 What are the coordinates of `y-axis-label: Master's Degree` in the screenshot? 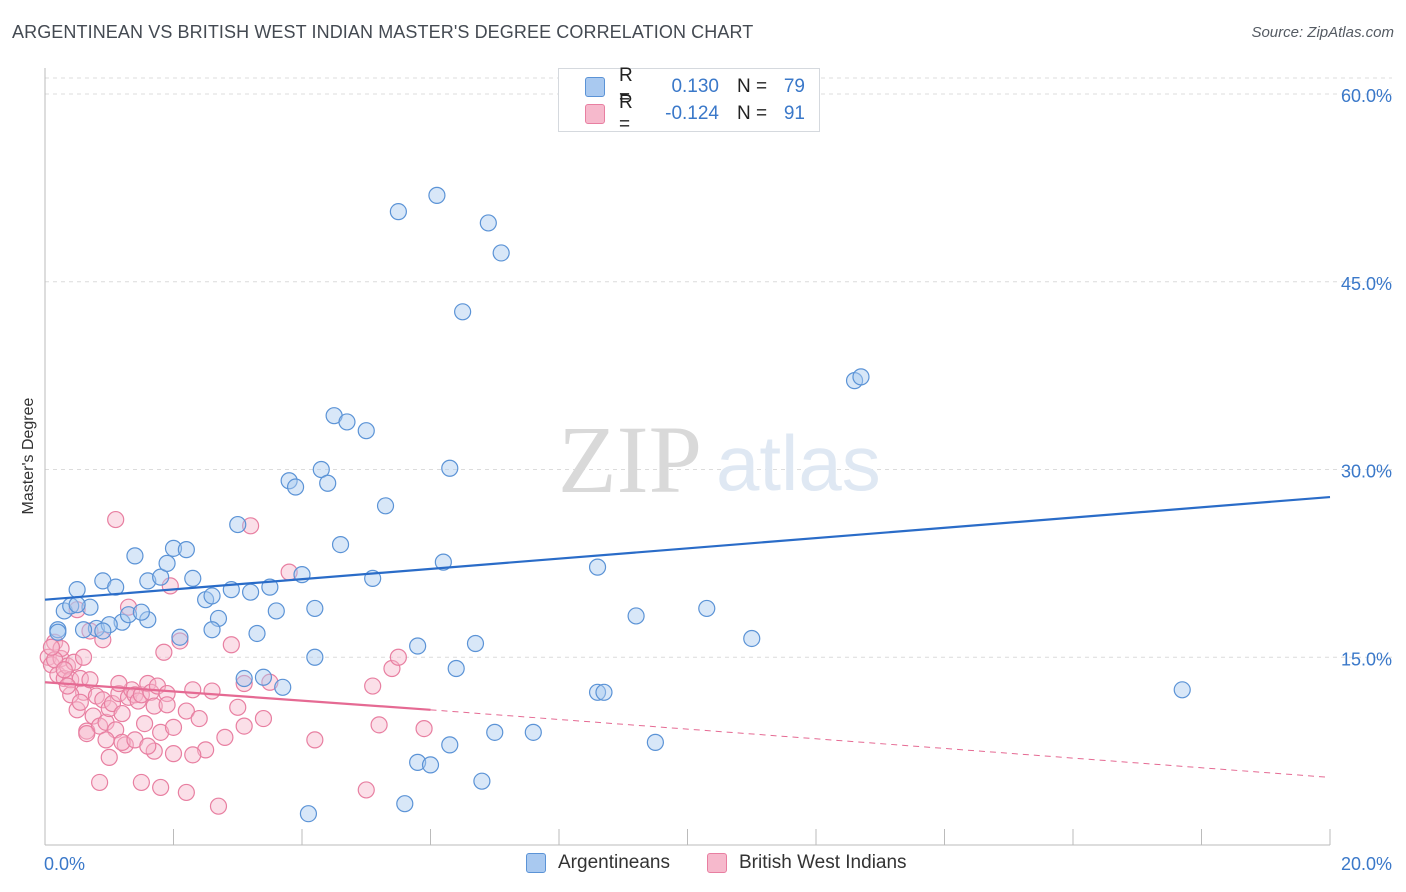 It's located at (28, 455).